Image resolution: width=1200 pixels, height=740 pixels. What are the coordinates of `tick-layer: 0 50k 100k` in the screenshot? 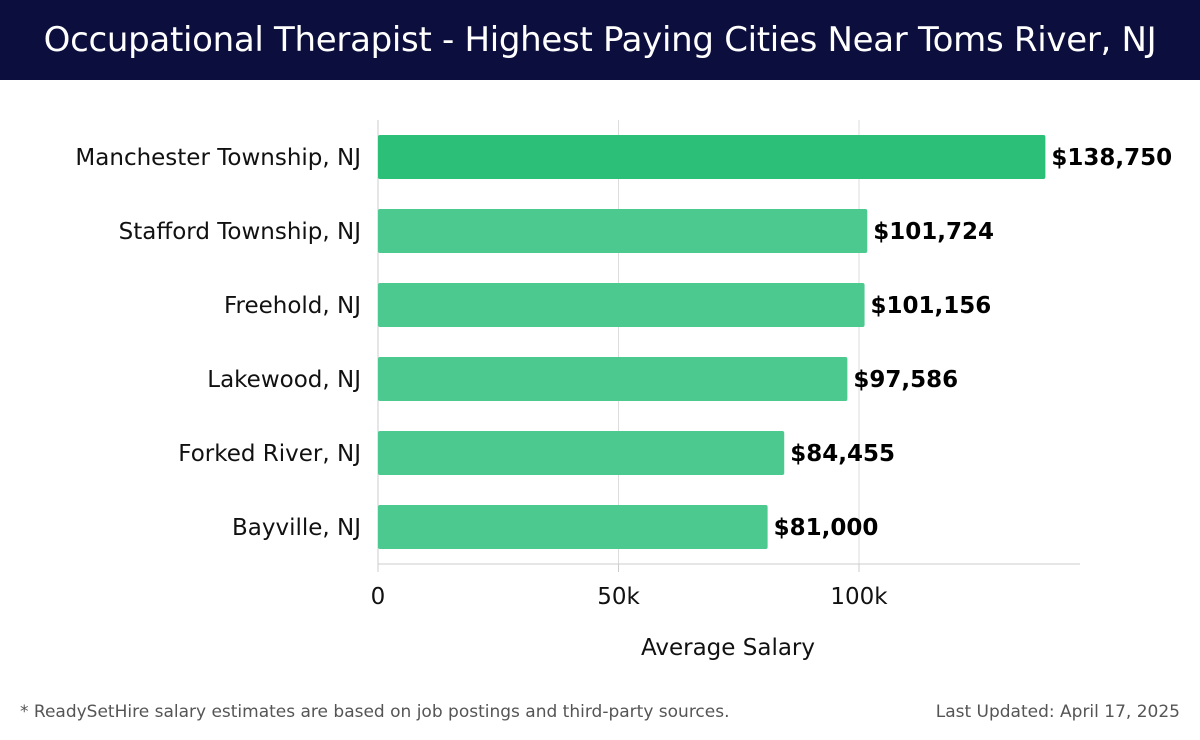 It's located at (629, 587).